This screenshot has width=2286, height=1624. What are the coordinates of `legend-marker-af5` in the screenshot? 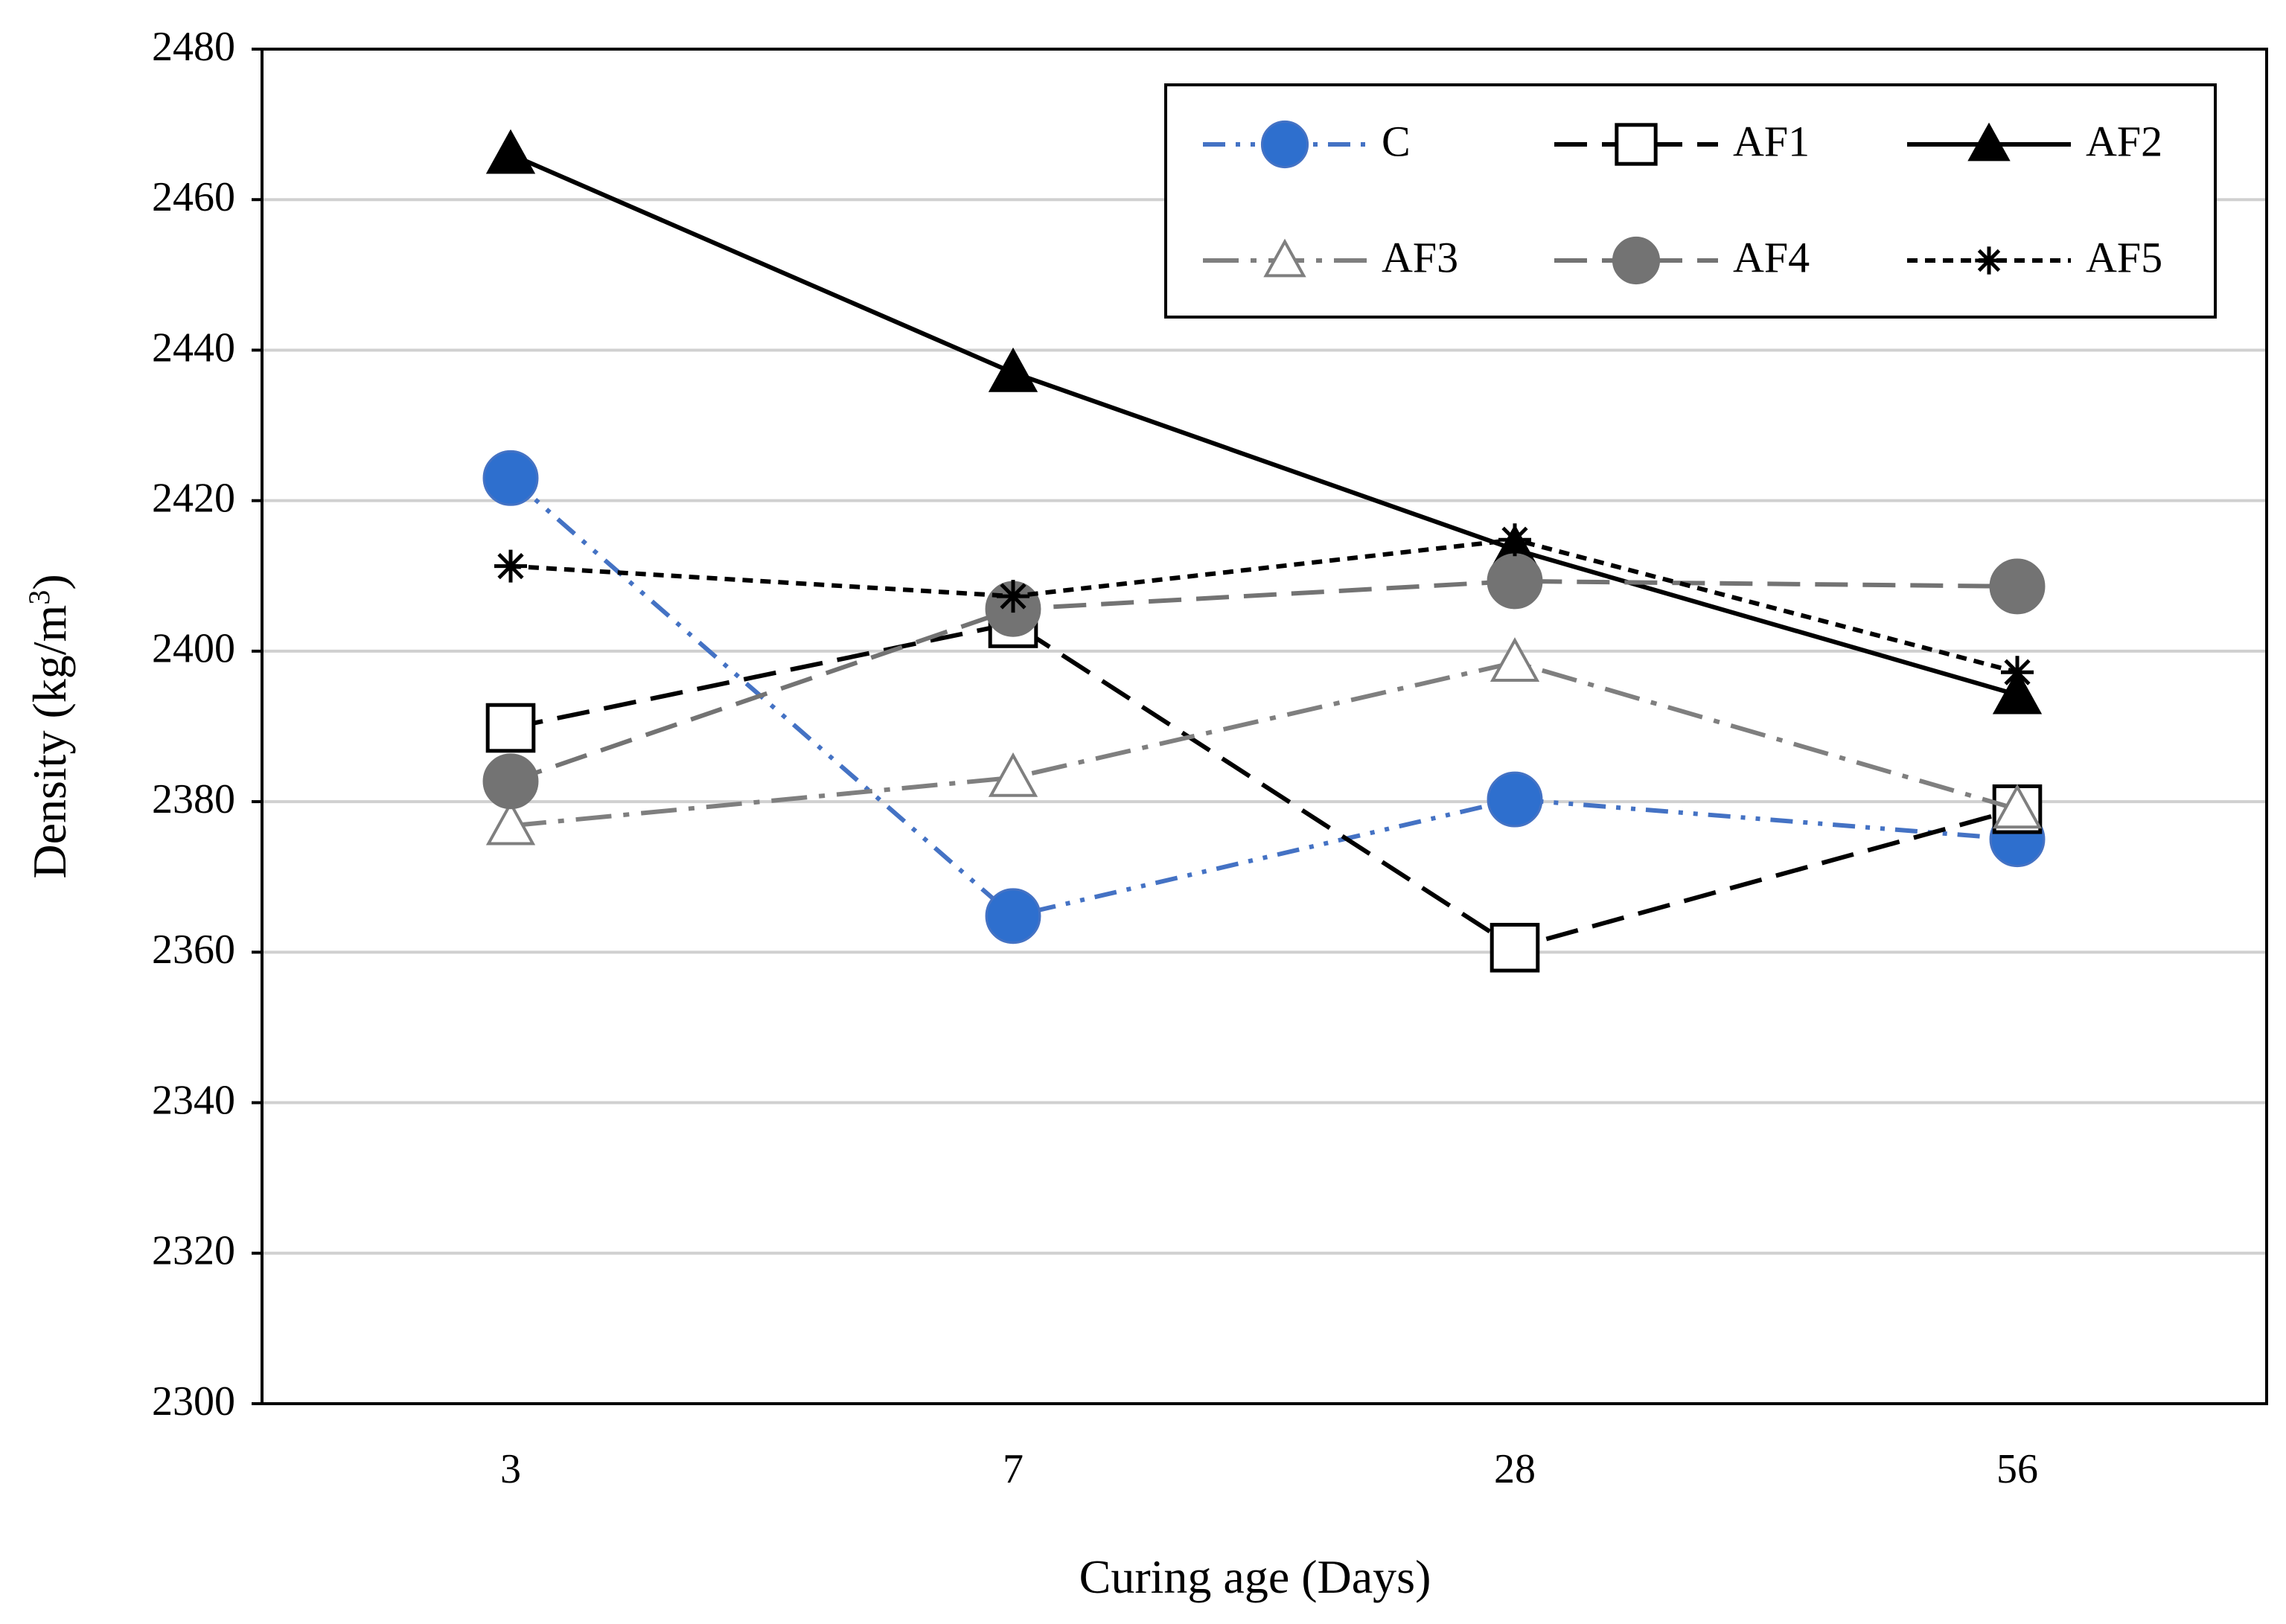 It's located at (1989, 260).